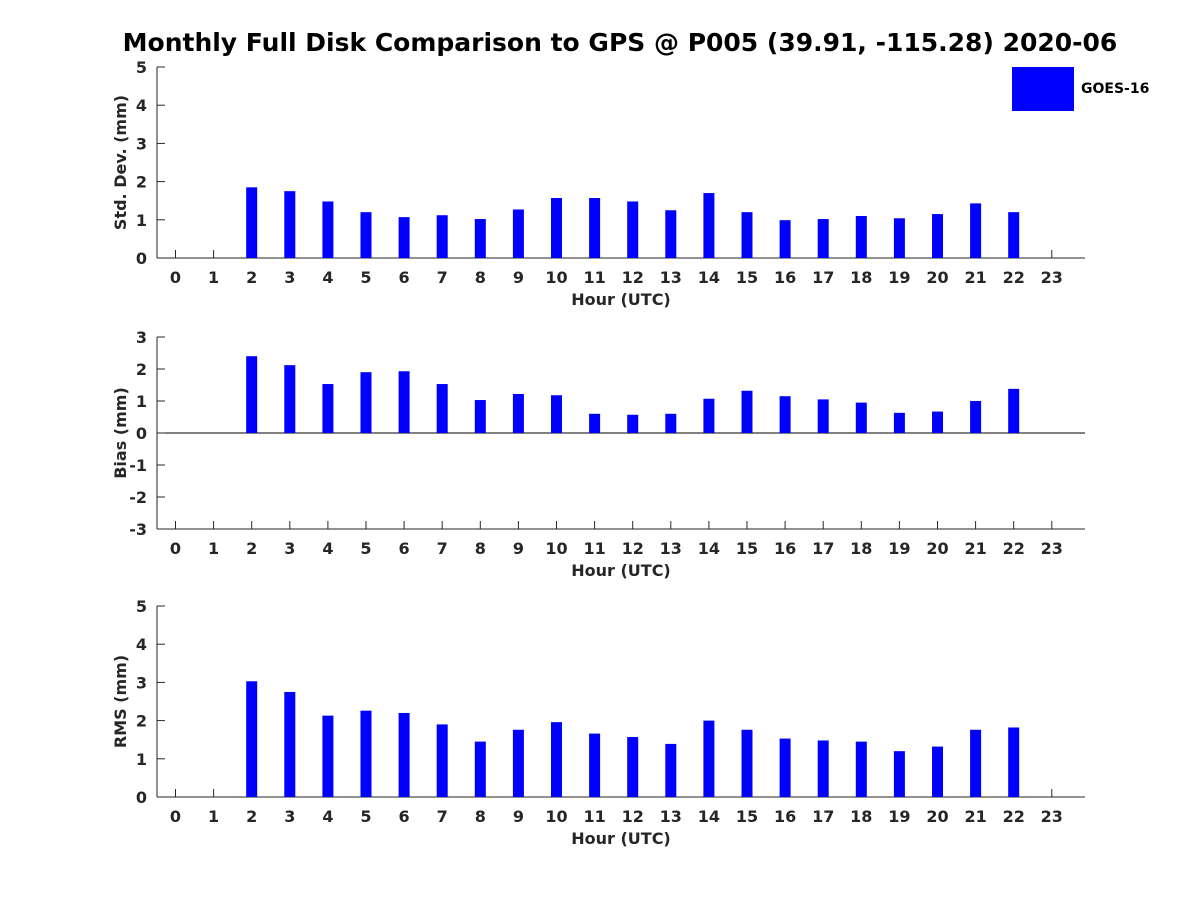 Image resolution: width=1200 pixels, height=904 pixels. I want to click on y-axis-label: Bias (mm), so click(120, 433).